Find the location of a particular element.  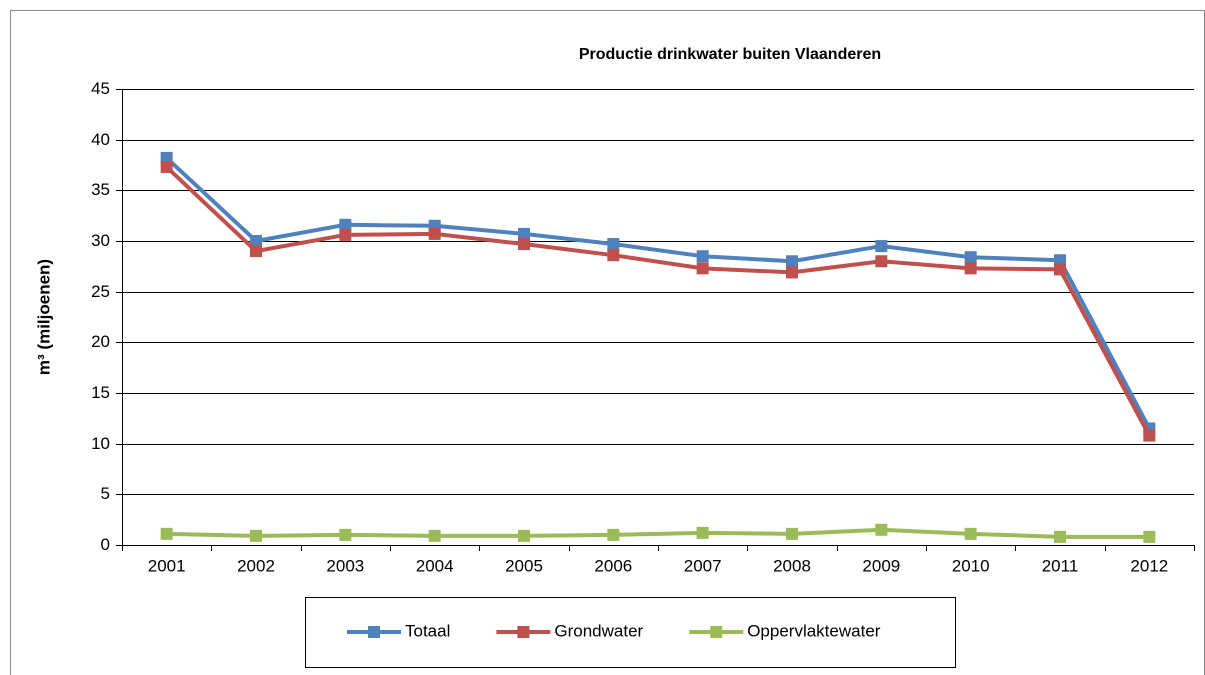

legend-label: Totaal is located at coordinates (427, 630).